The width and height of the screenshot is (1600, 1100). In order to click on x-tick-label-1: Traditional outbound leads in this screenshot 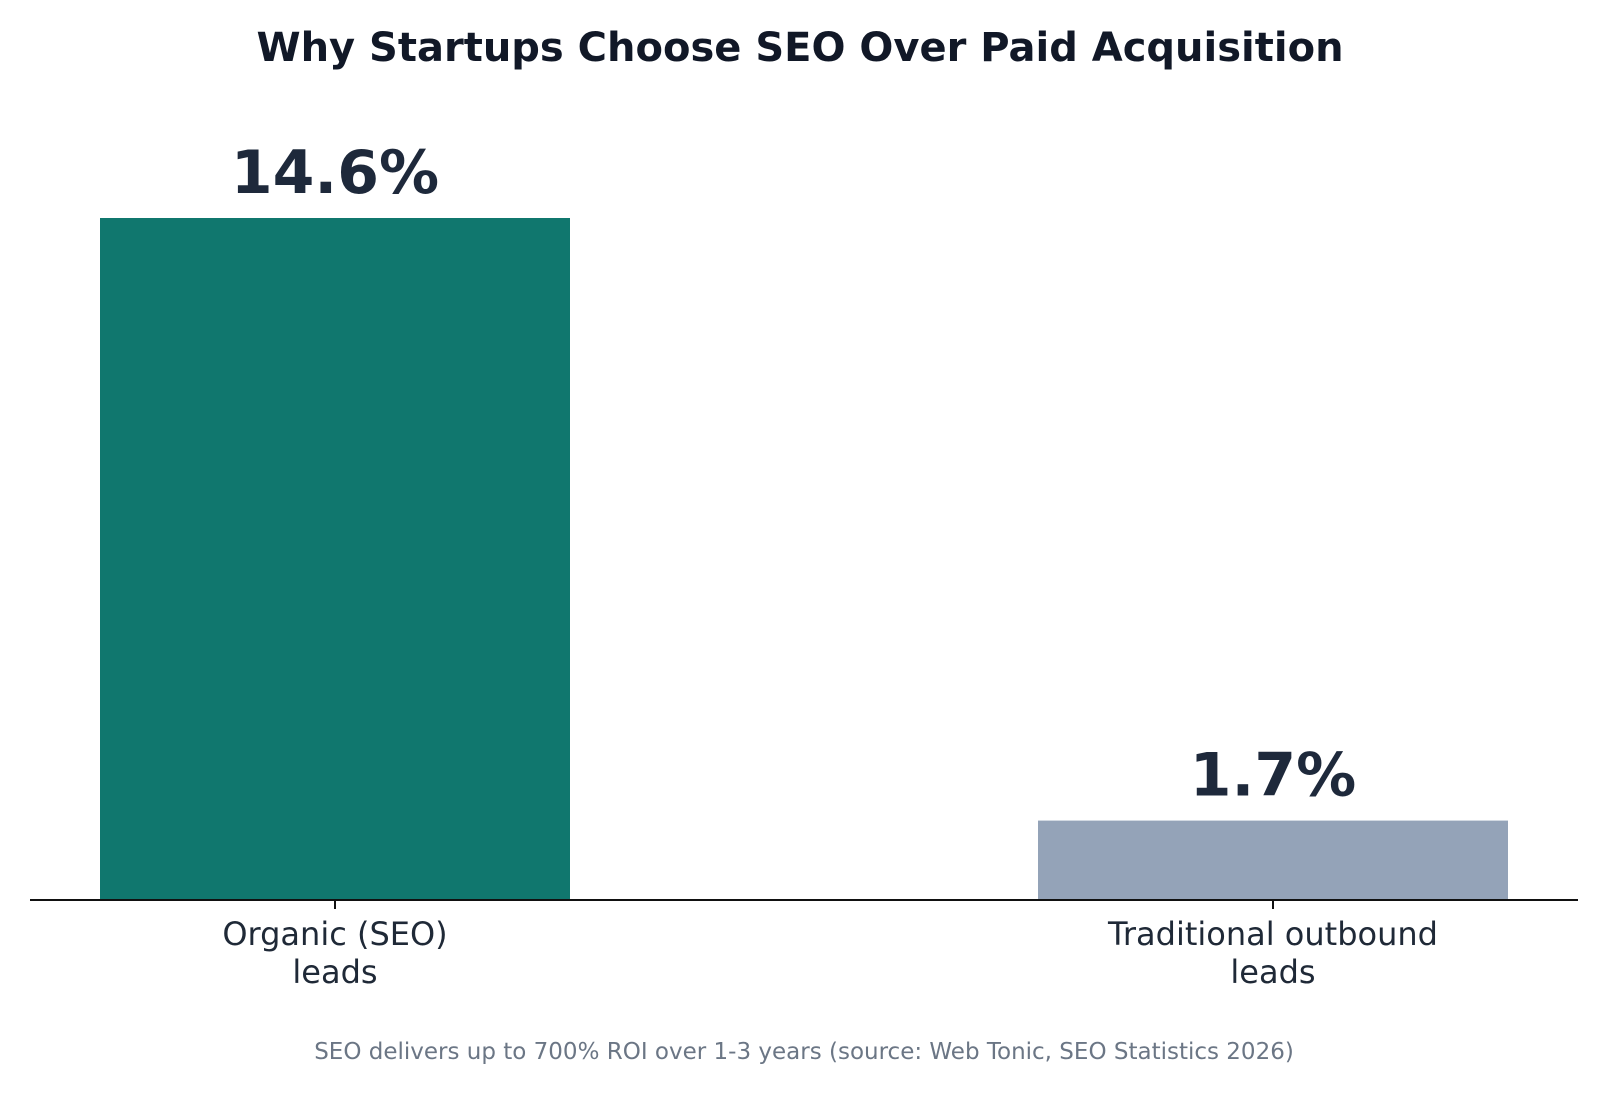, I will do `click(1272, 953)`.